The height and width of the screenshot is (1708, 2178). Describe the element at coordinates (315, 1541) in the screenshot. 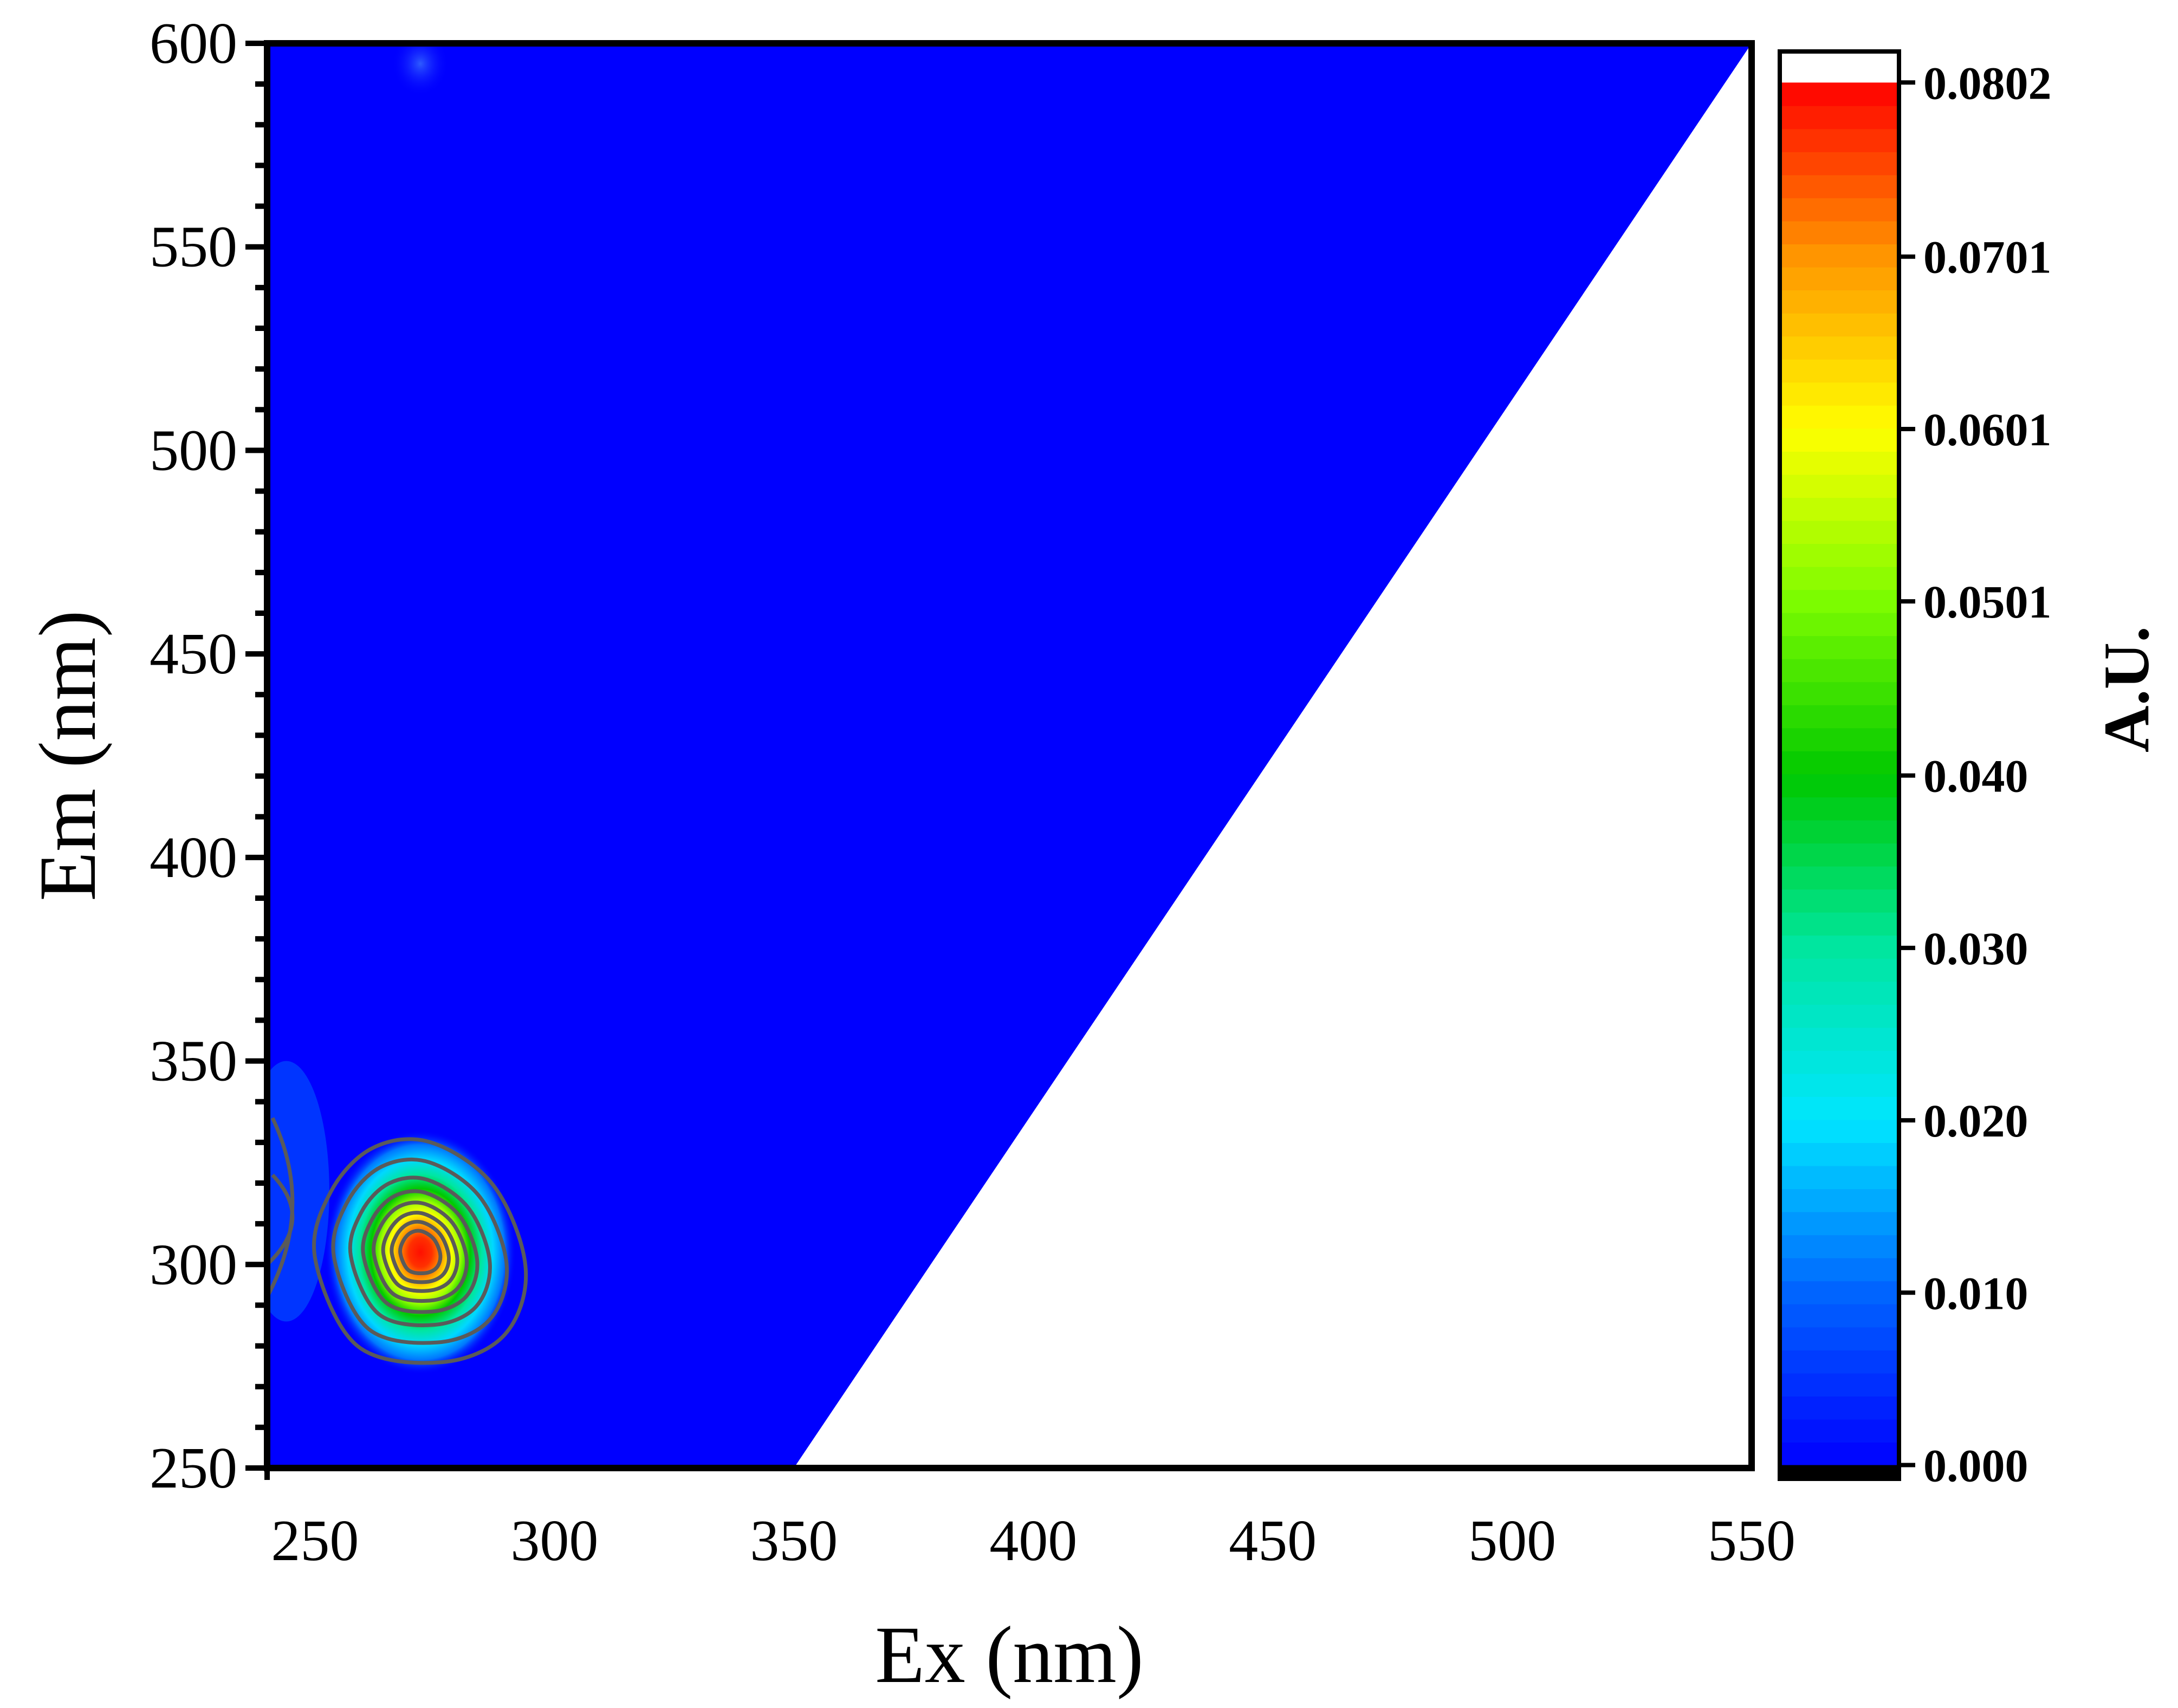

I see `x-tick-label: 250` at that location.